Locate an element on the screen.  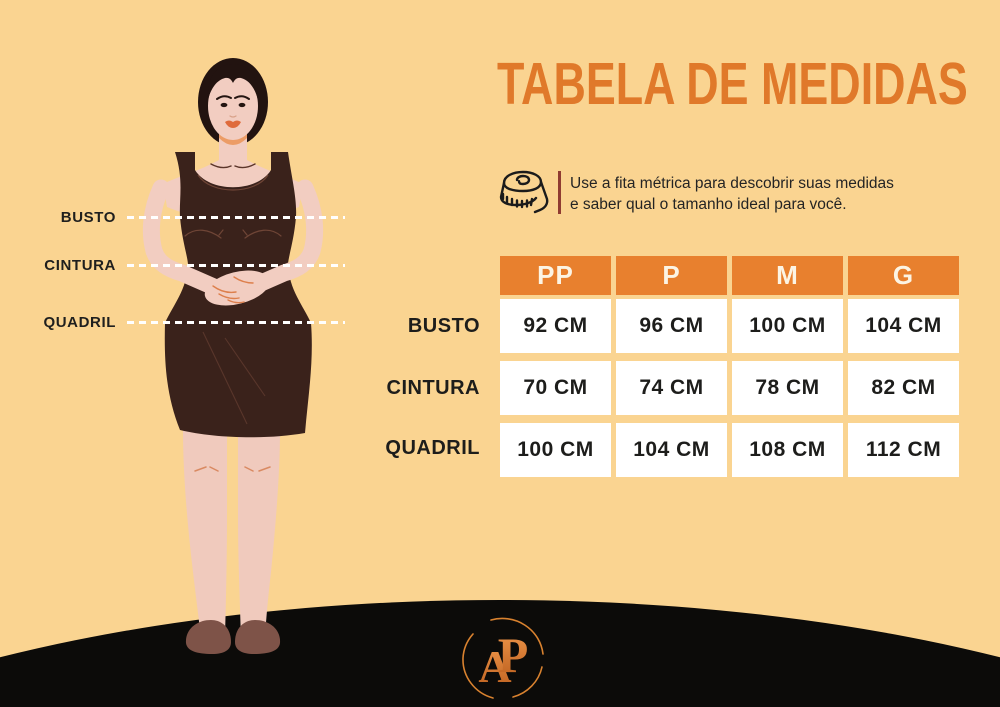
left-shoe is located at coordinates (208, 637).